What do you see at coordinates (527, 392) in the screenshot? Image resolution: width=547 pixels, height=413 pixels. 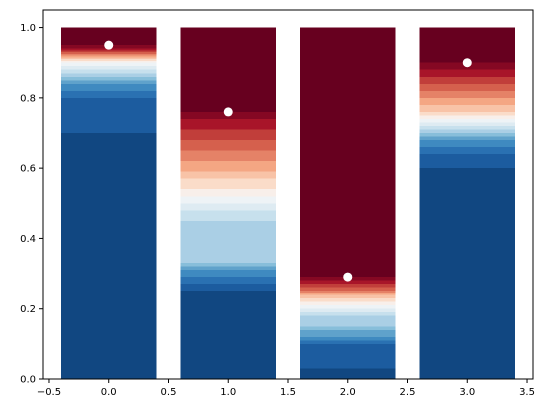 I see `x-tick-label: 3.5` at bounding box center [527, 392].